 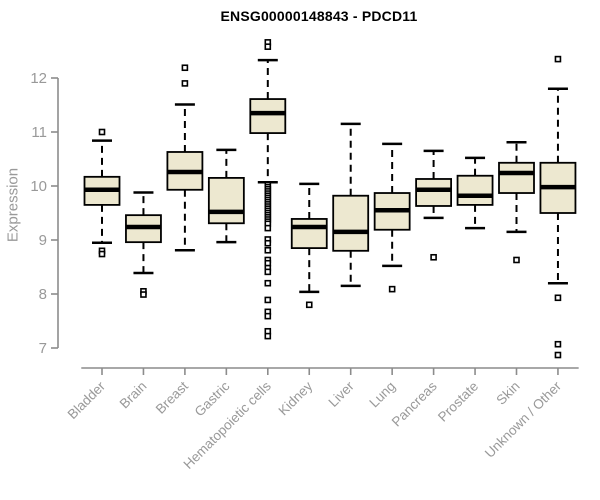 I want to click on x-tick-label-prostate: Prostate, so click(x=458, y=402).